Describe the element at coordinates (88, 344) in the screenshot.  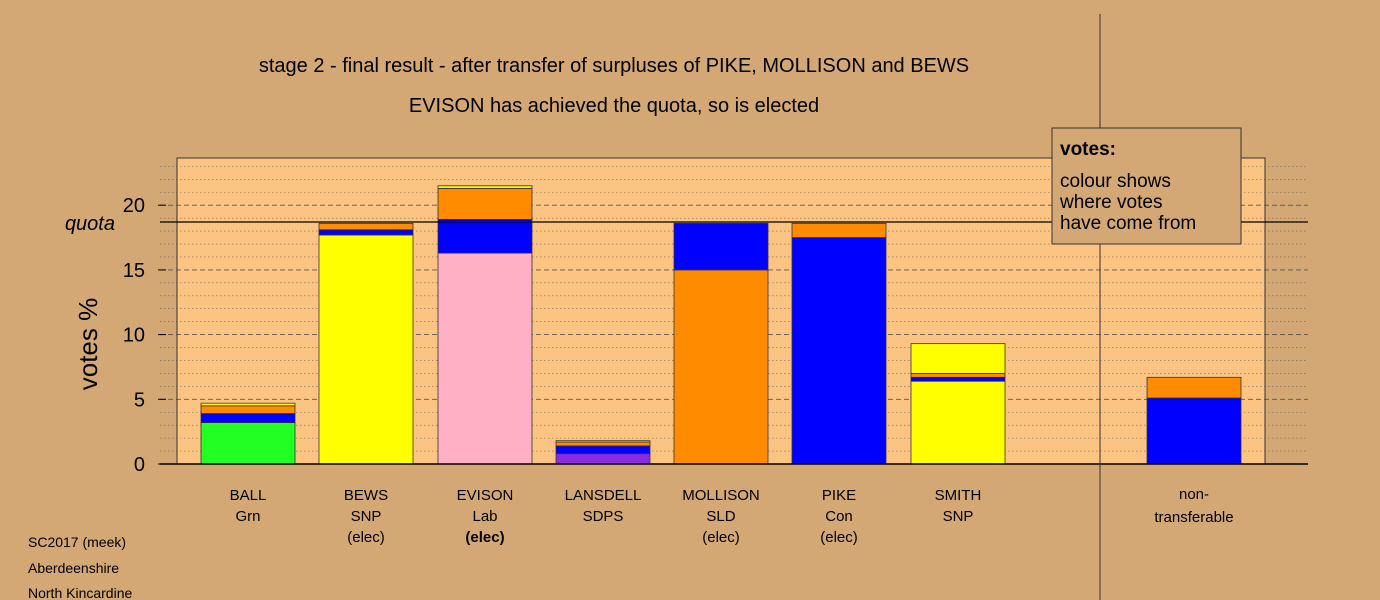
I see `y-axis-label: votes %` at that location.